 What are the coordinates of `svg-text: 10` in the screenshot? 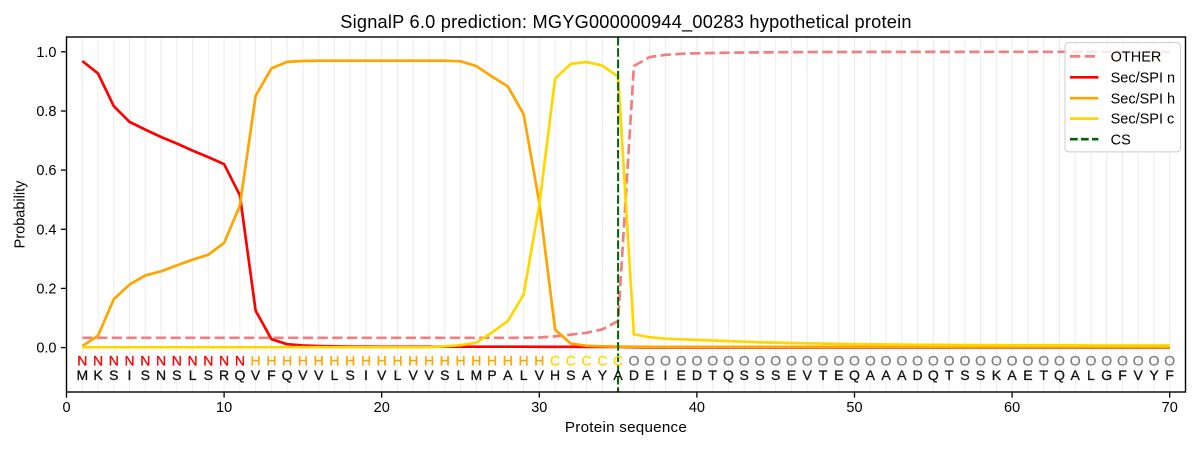 It's located at (224, 408).